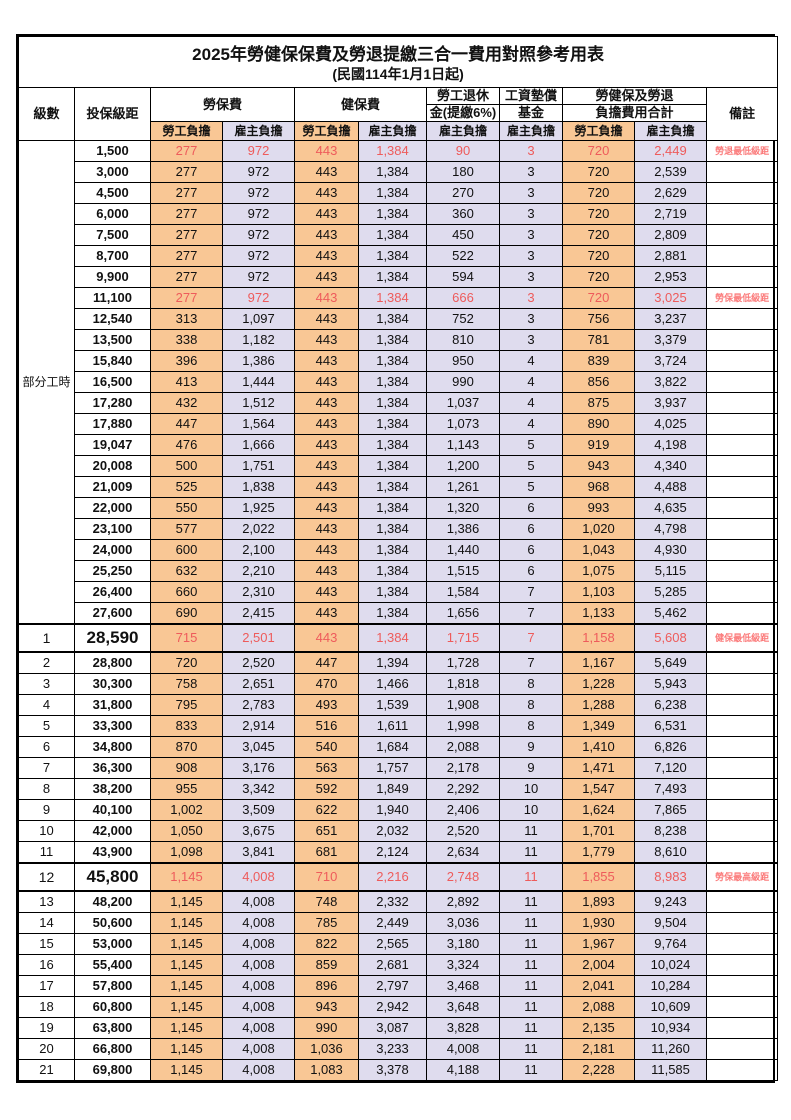 This screenshot has height=1120, width=791. What do you see at coordinates (399, 592) in the screenshot?
I see `table-row: 26,400 660 2,310 443 1,384 1,584 7 1,103 5,285` at bounding box center [399, 592].